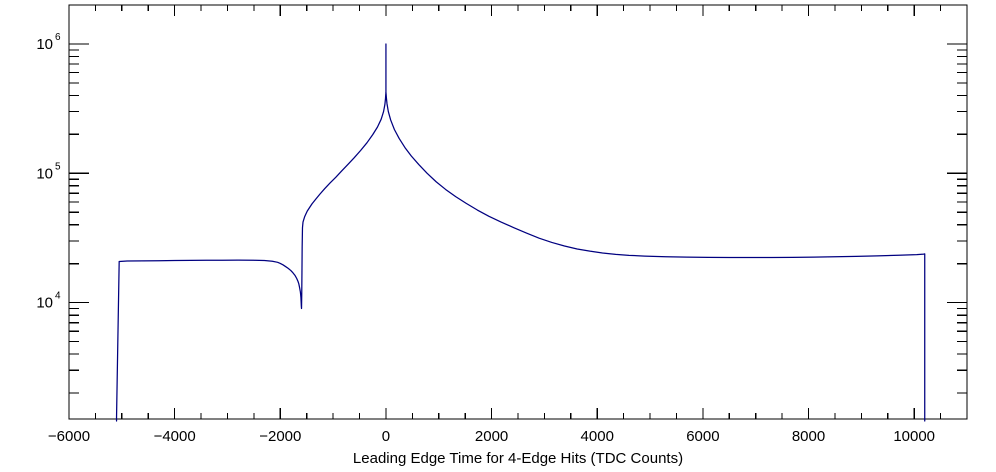 This screenshot has width=996, height=472. I want to click on x-tick-label: −4000, so click(175, 436).